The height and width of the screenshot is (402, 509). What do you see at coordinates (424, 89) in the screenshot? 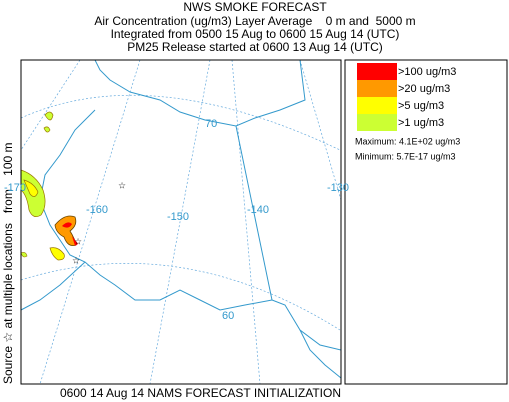
I see `legend-label: >20 ug/m3` at bounding box center [424, 89].